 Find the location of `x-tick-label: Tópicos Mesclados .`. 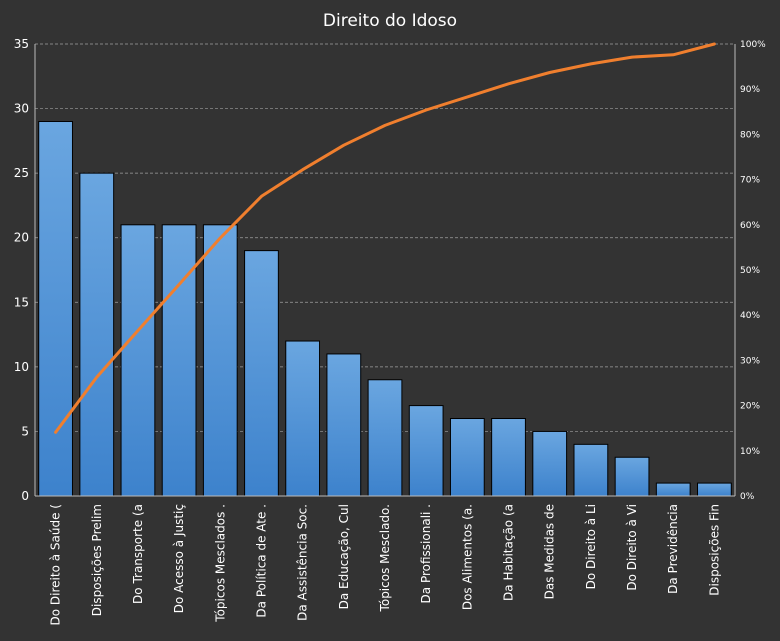

x-tick-label: Tópicos Mesclados . is located at coordinates (220, 563).